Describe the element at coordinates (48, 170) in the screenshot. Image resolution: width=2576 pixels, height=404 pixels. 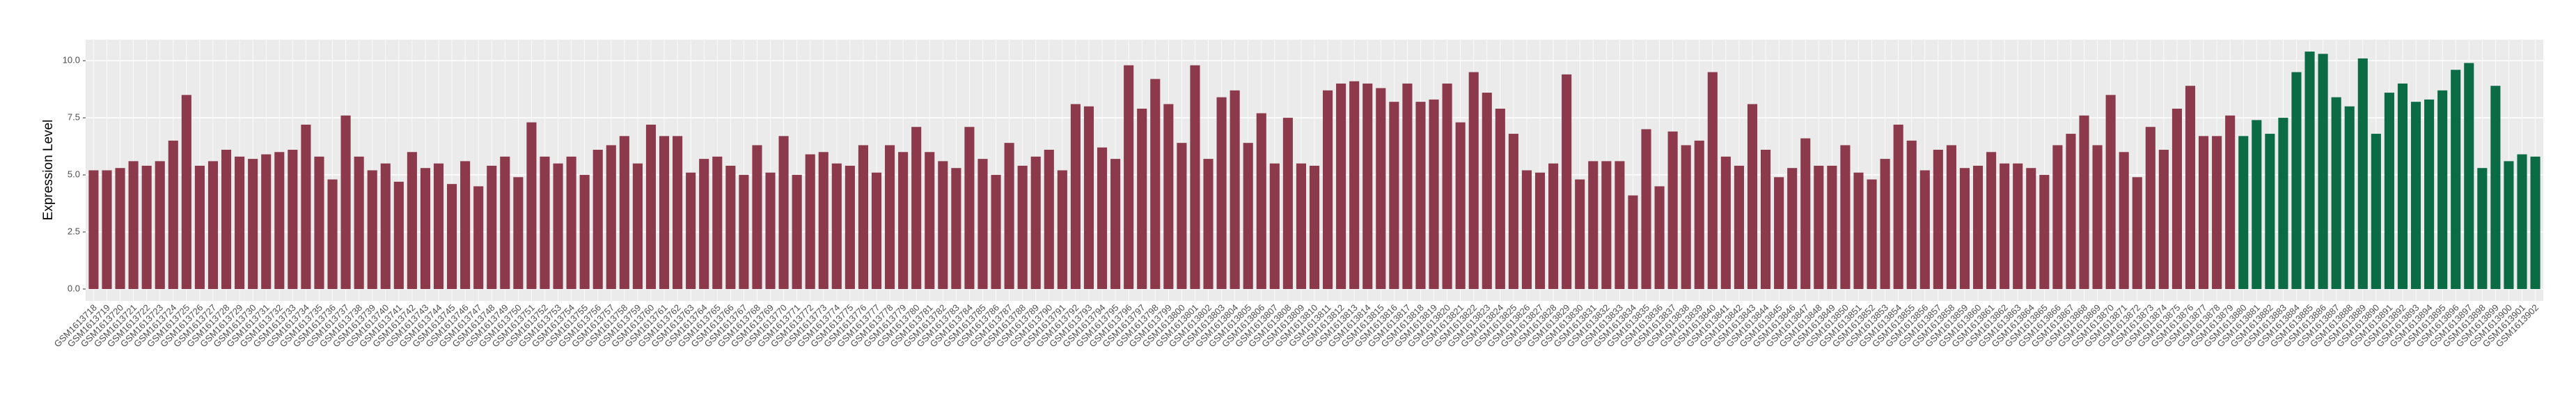
I see `y-axis-label: Expression Level` at that location.